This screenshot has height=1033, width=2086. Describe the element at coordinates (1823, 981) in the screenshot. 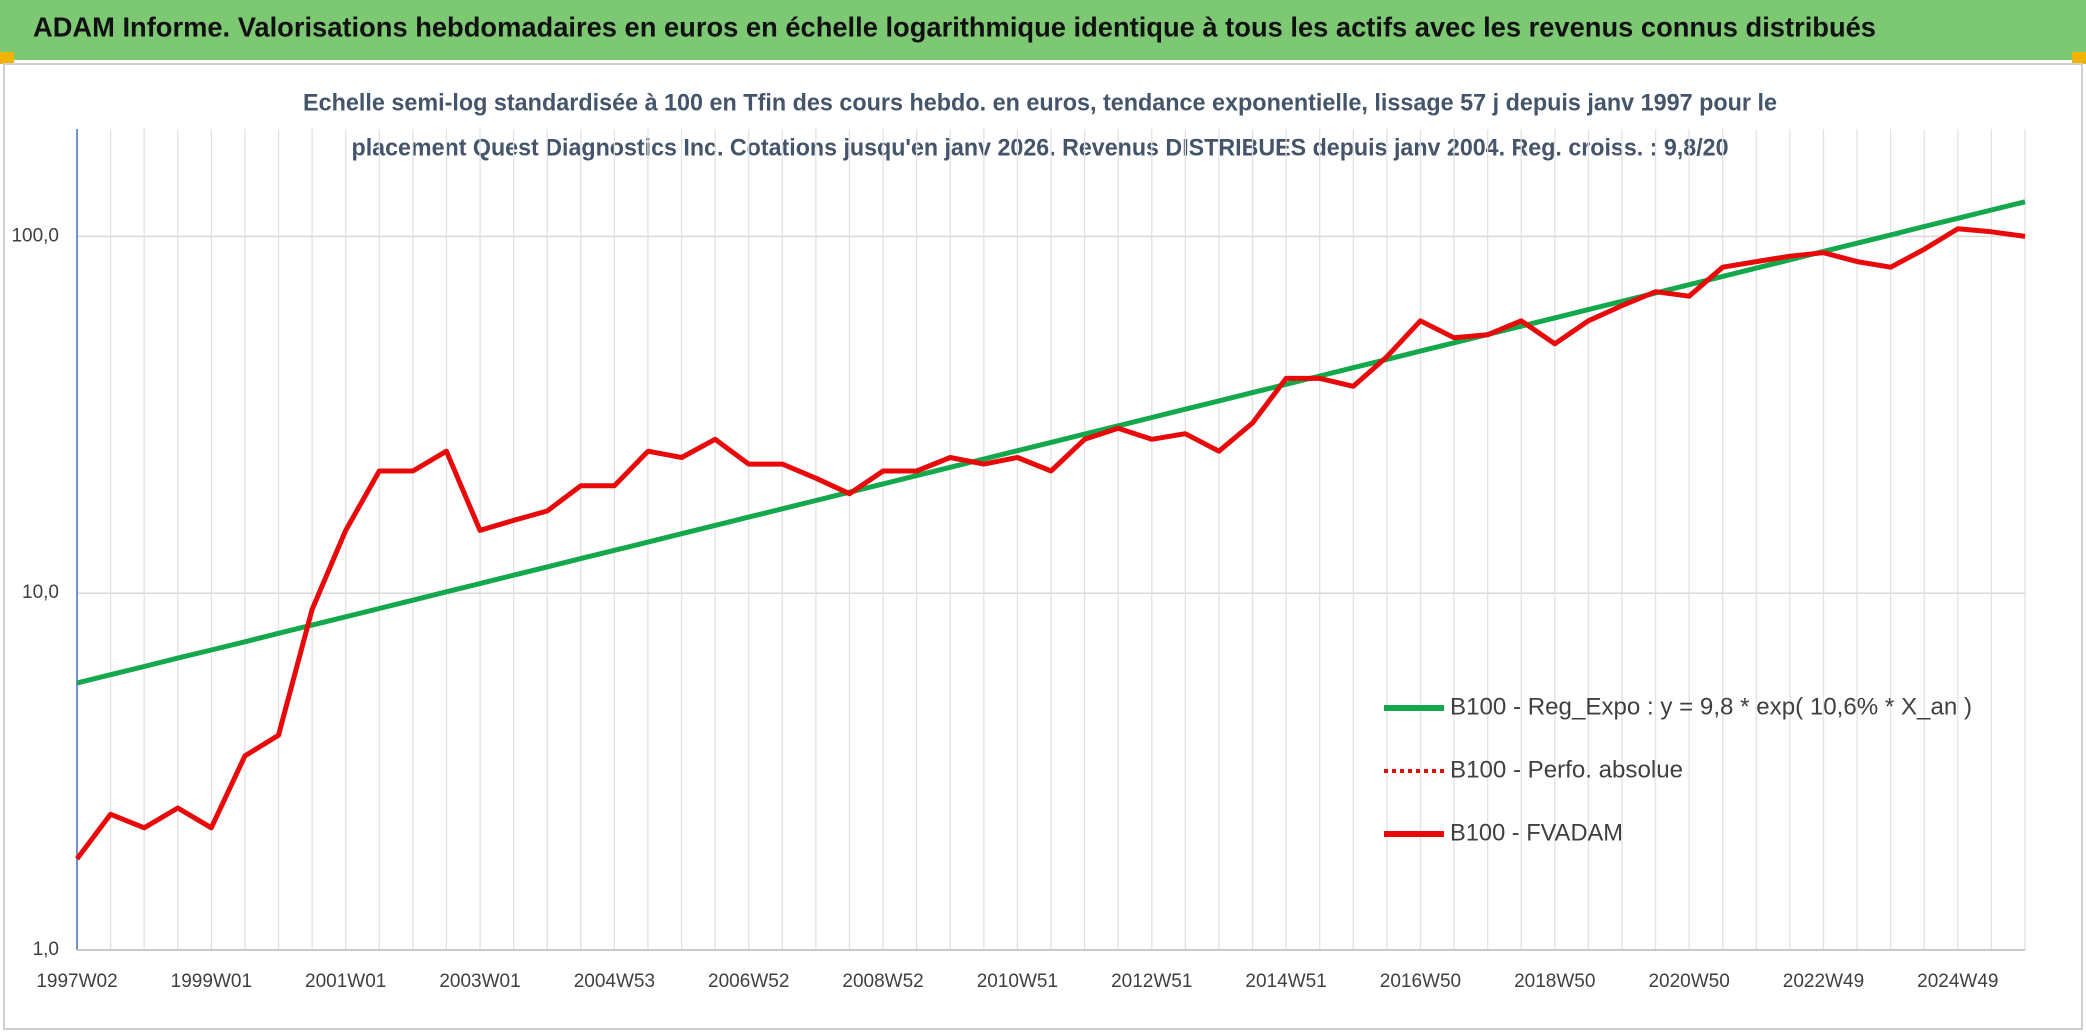

I see `x-tick-label: 2022W49` at that location.